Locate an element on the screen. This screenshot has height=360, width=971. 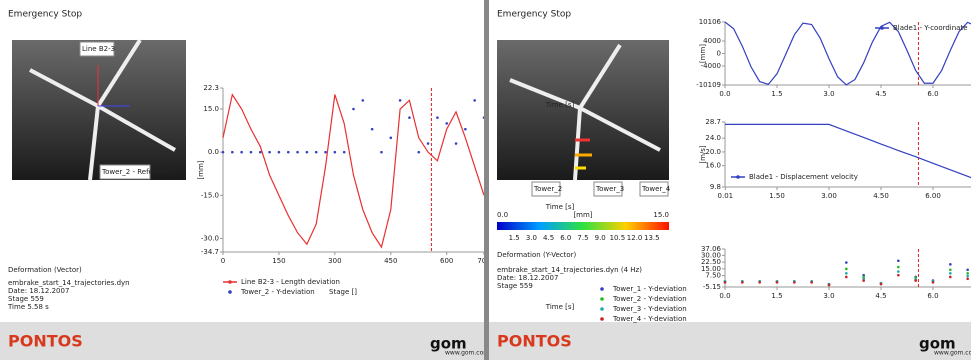
info-text: embrake_start_14_trajectories.dyn (4 Hz) is located at coordinates (569, 270).